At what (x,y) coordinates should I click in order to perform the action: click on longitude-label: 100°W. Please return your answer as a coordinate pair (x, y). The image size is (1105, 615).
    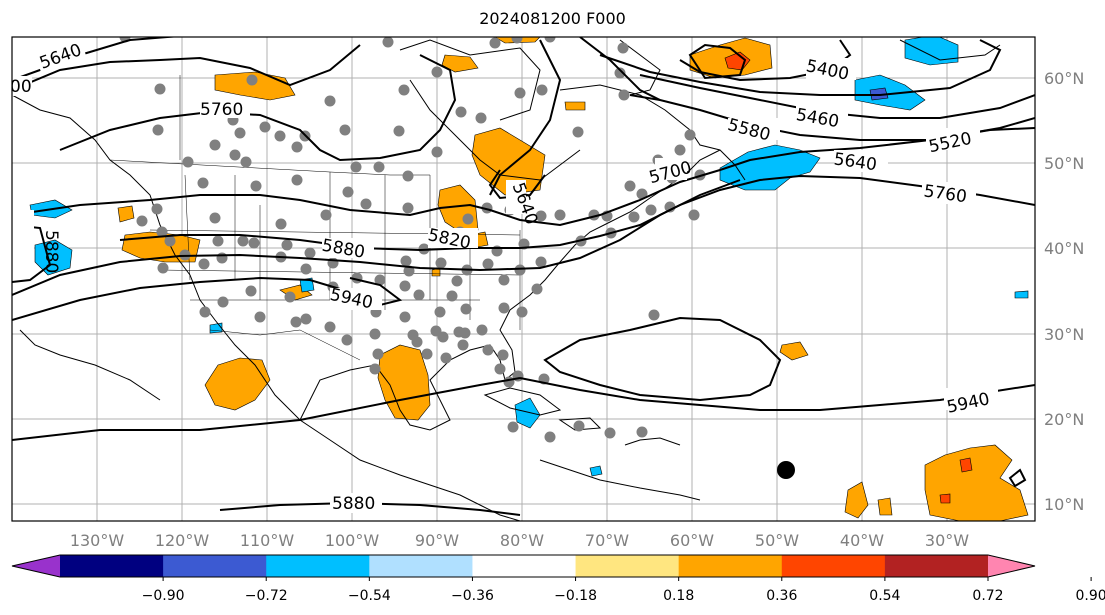
    Looking at the image, I should click on (352, 540).